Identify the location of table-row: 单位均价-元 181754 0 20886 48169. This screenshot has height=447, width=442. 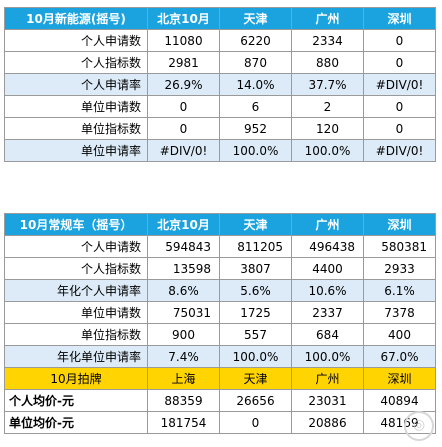
(220, 422).